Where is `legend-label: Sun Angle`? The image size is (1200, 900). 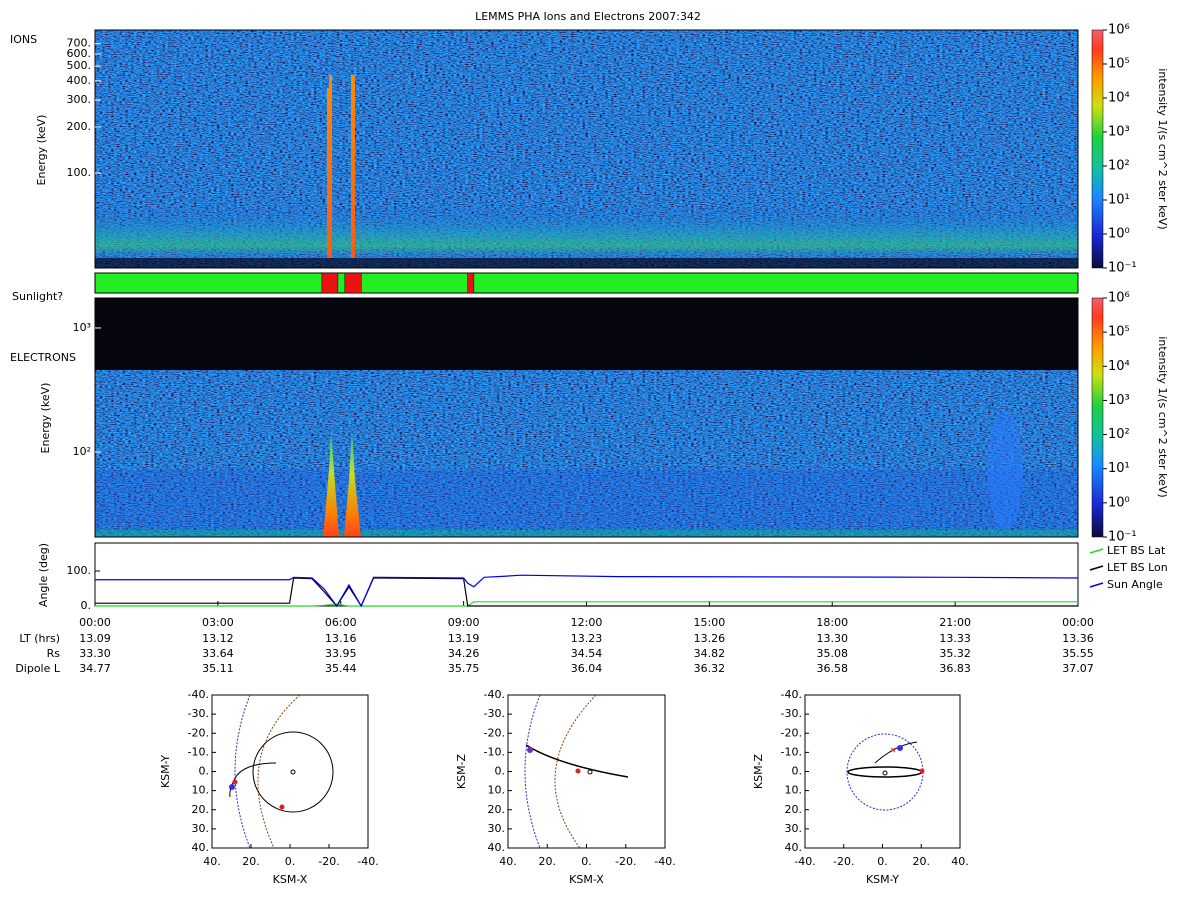 legend-label: Sun Angle is located at coordinates (1135, 584).